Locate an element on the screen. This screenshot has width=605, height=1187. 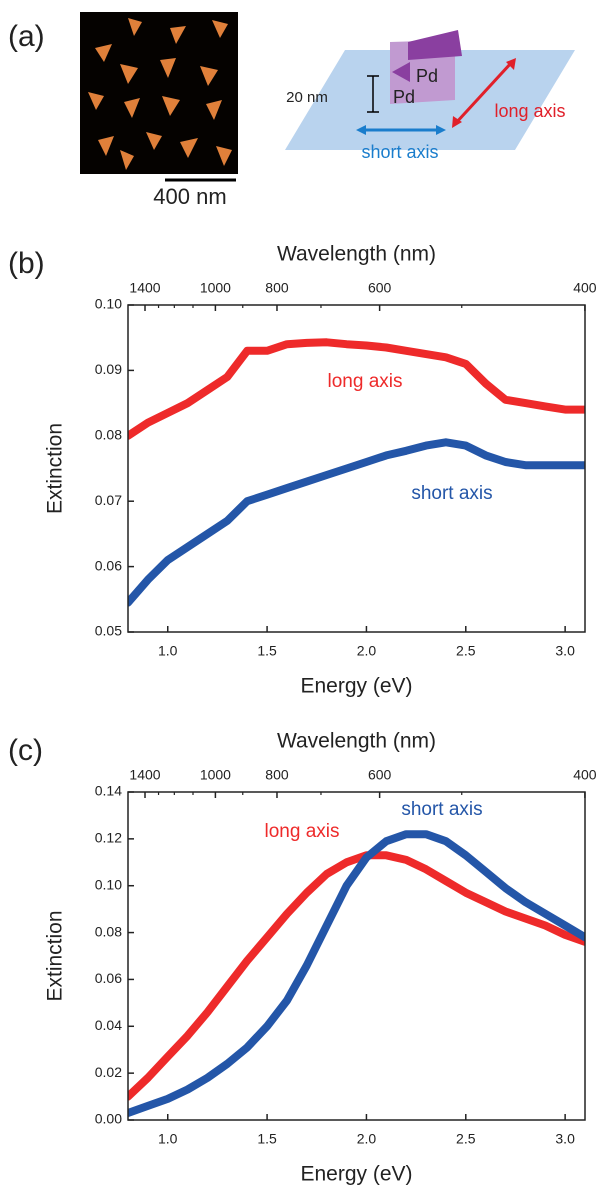
y-tick-label: 0.00 is located at coordinates (108, 1119).